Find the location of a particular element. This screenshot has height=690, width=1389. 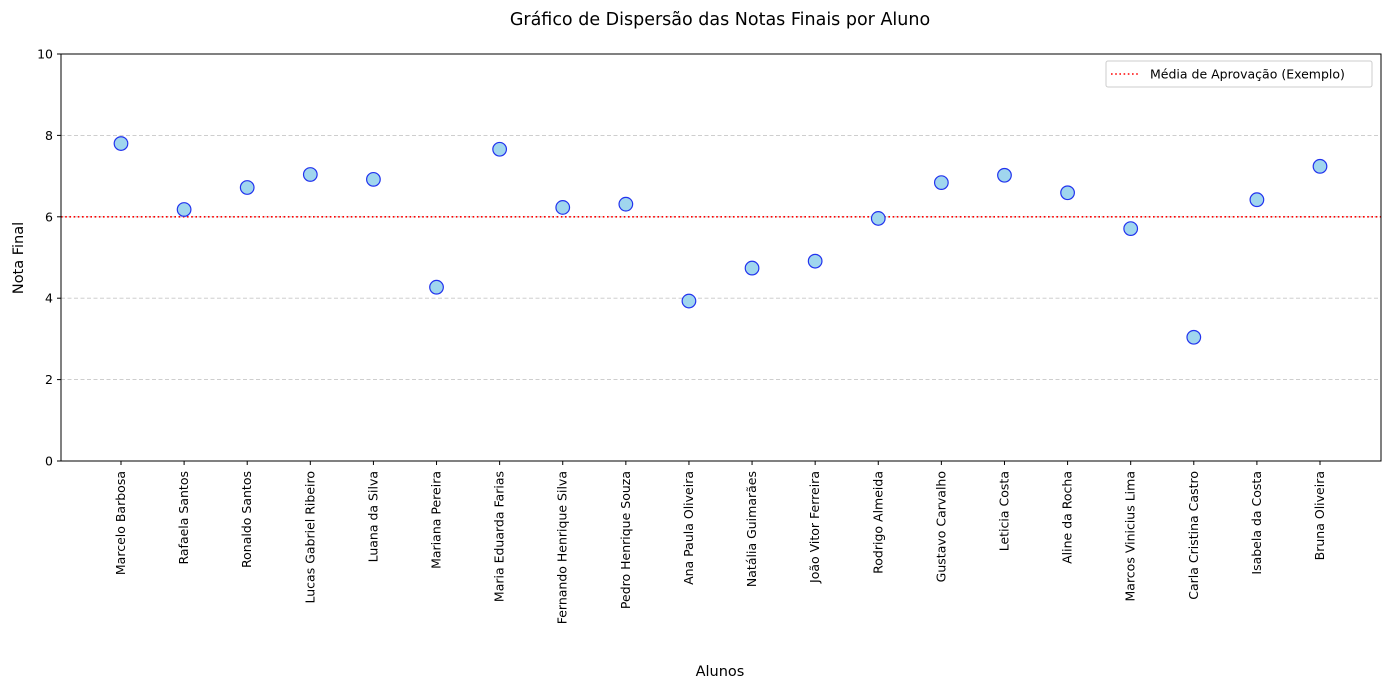

x-tick-label: Pedro Henrique Souza is located at coordinates (625, 540).